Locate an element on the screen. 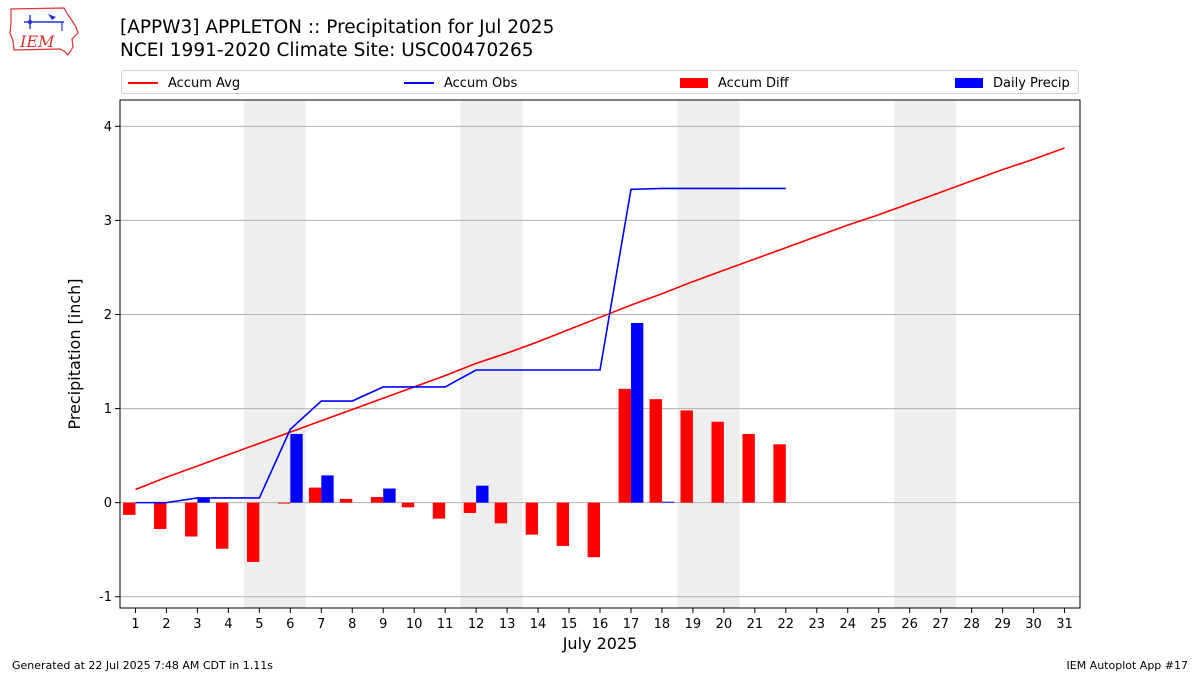 This screenshot has width=1200, height=675. x-tick-label: 16 is located at coordinates (600, 624).